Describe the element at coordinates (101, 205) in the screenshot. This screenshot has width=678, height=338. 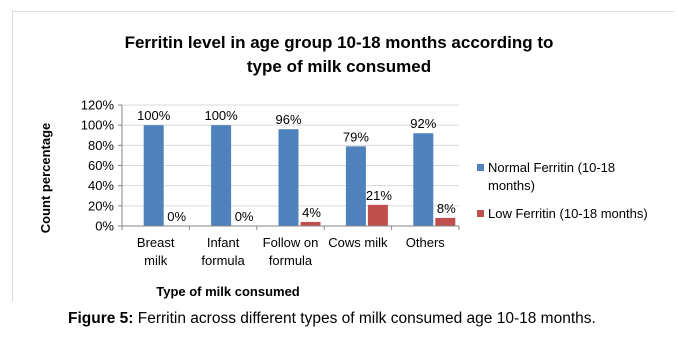
I see `y-tick-label: 20%` at that location.